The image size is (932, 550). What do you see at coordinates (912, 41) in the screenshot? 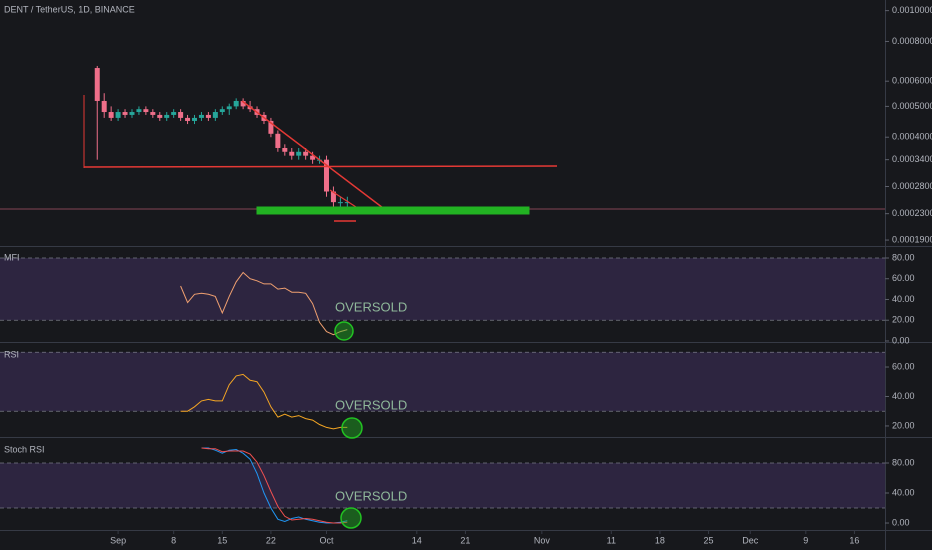
I see `y-tick-label: 0.0008000` at bounding box center [912, 41].